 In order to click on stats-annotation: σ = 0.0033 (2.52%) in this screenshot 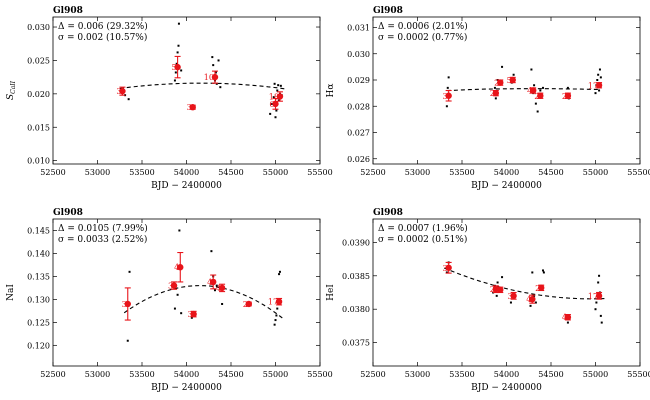, I will do `click(102, 239)`.